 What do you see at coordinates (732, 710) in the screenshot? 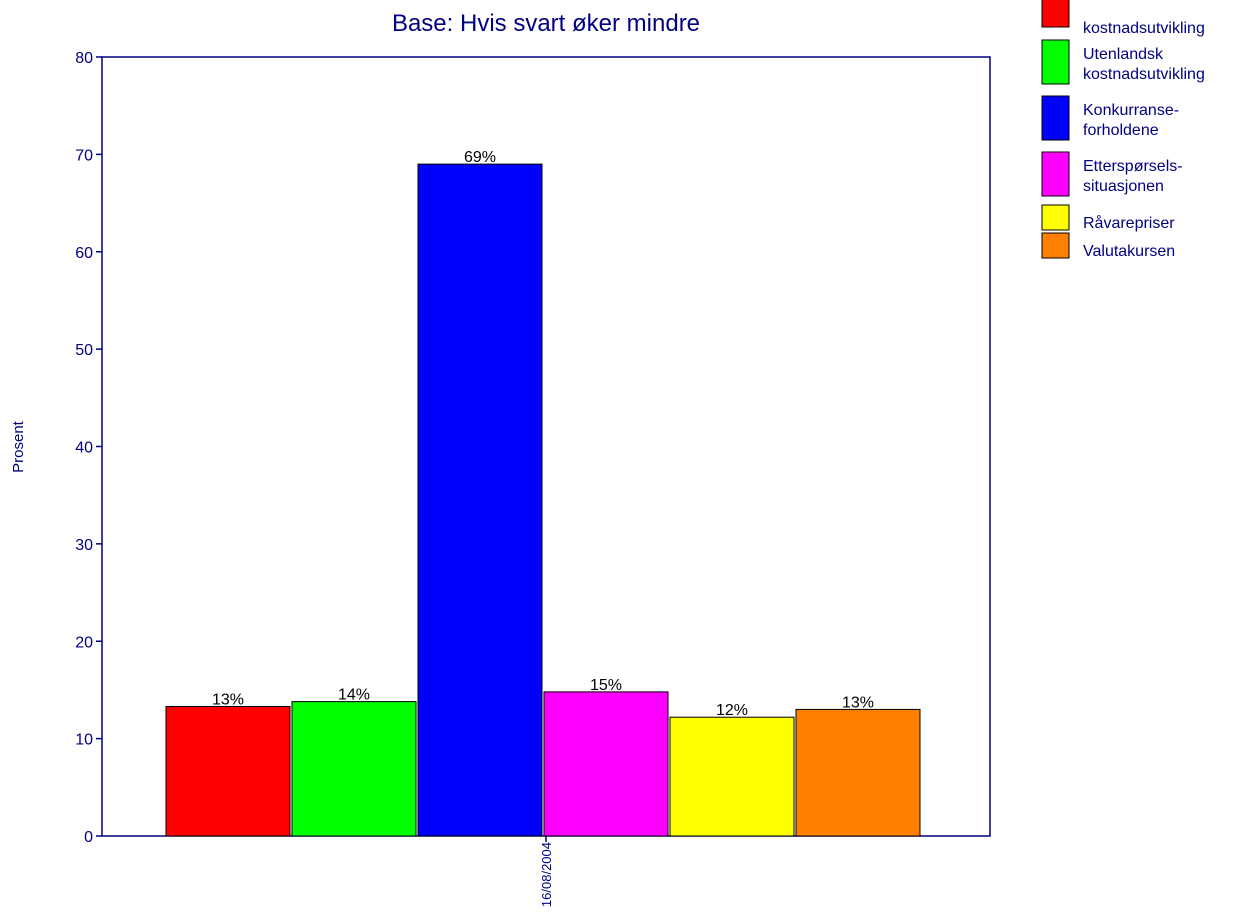
I see `data-label: 12%` at bounding box center [732, 710].